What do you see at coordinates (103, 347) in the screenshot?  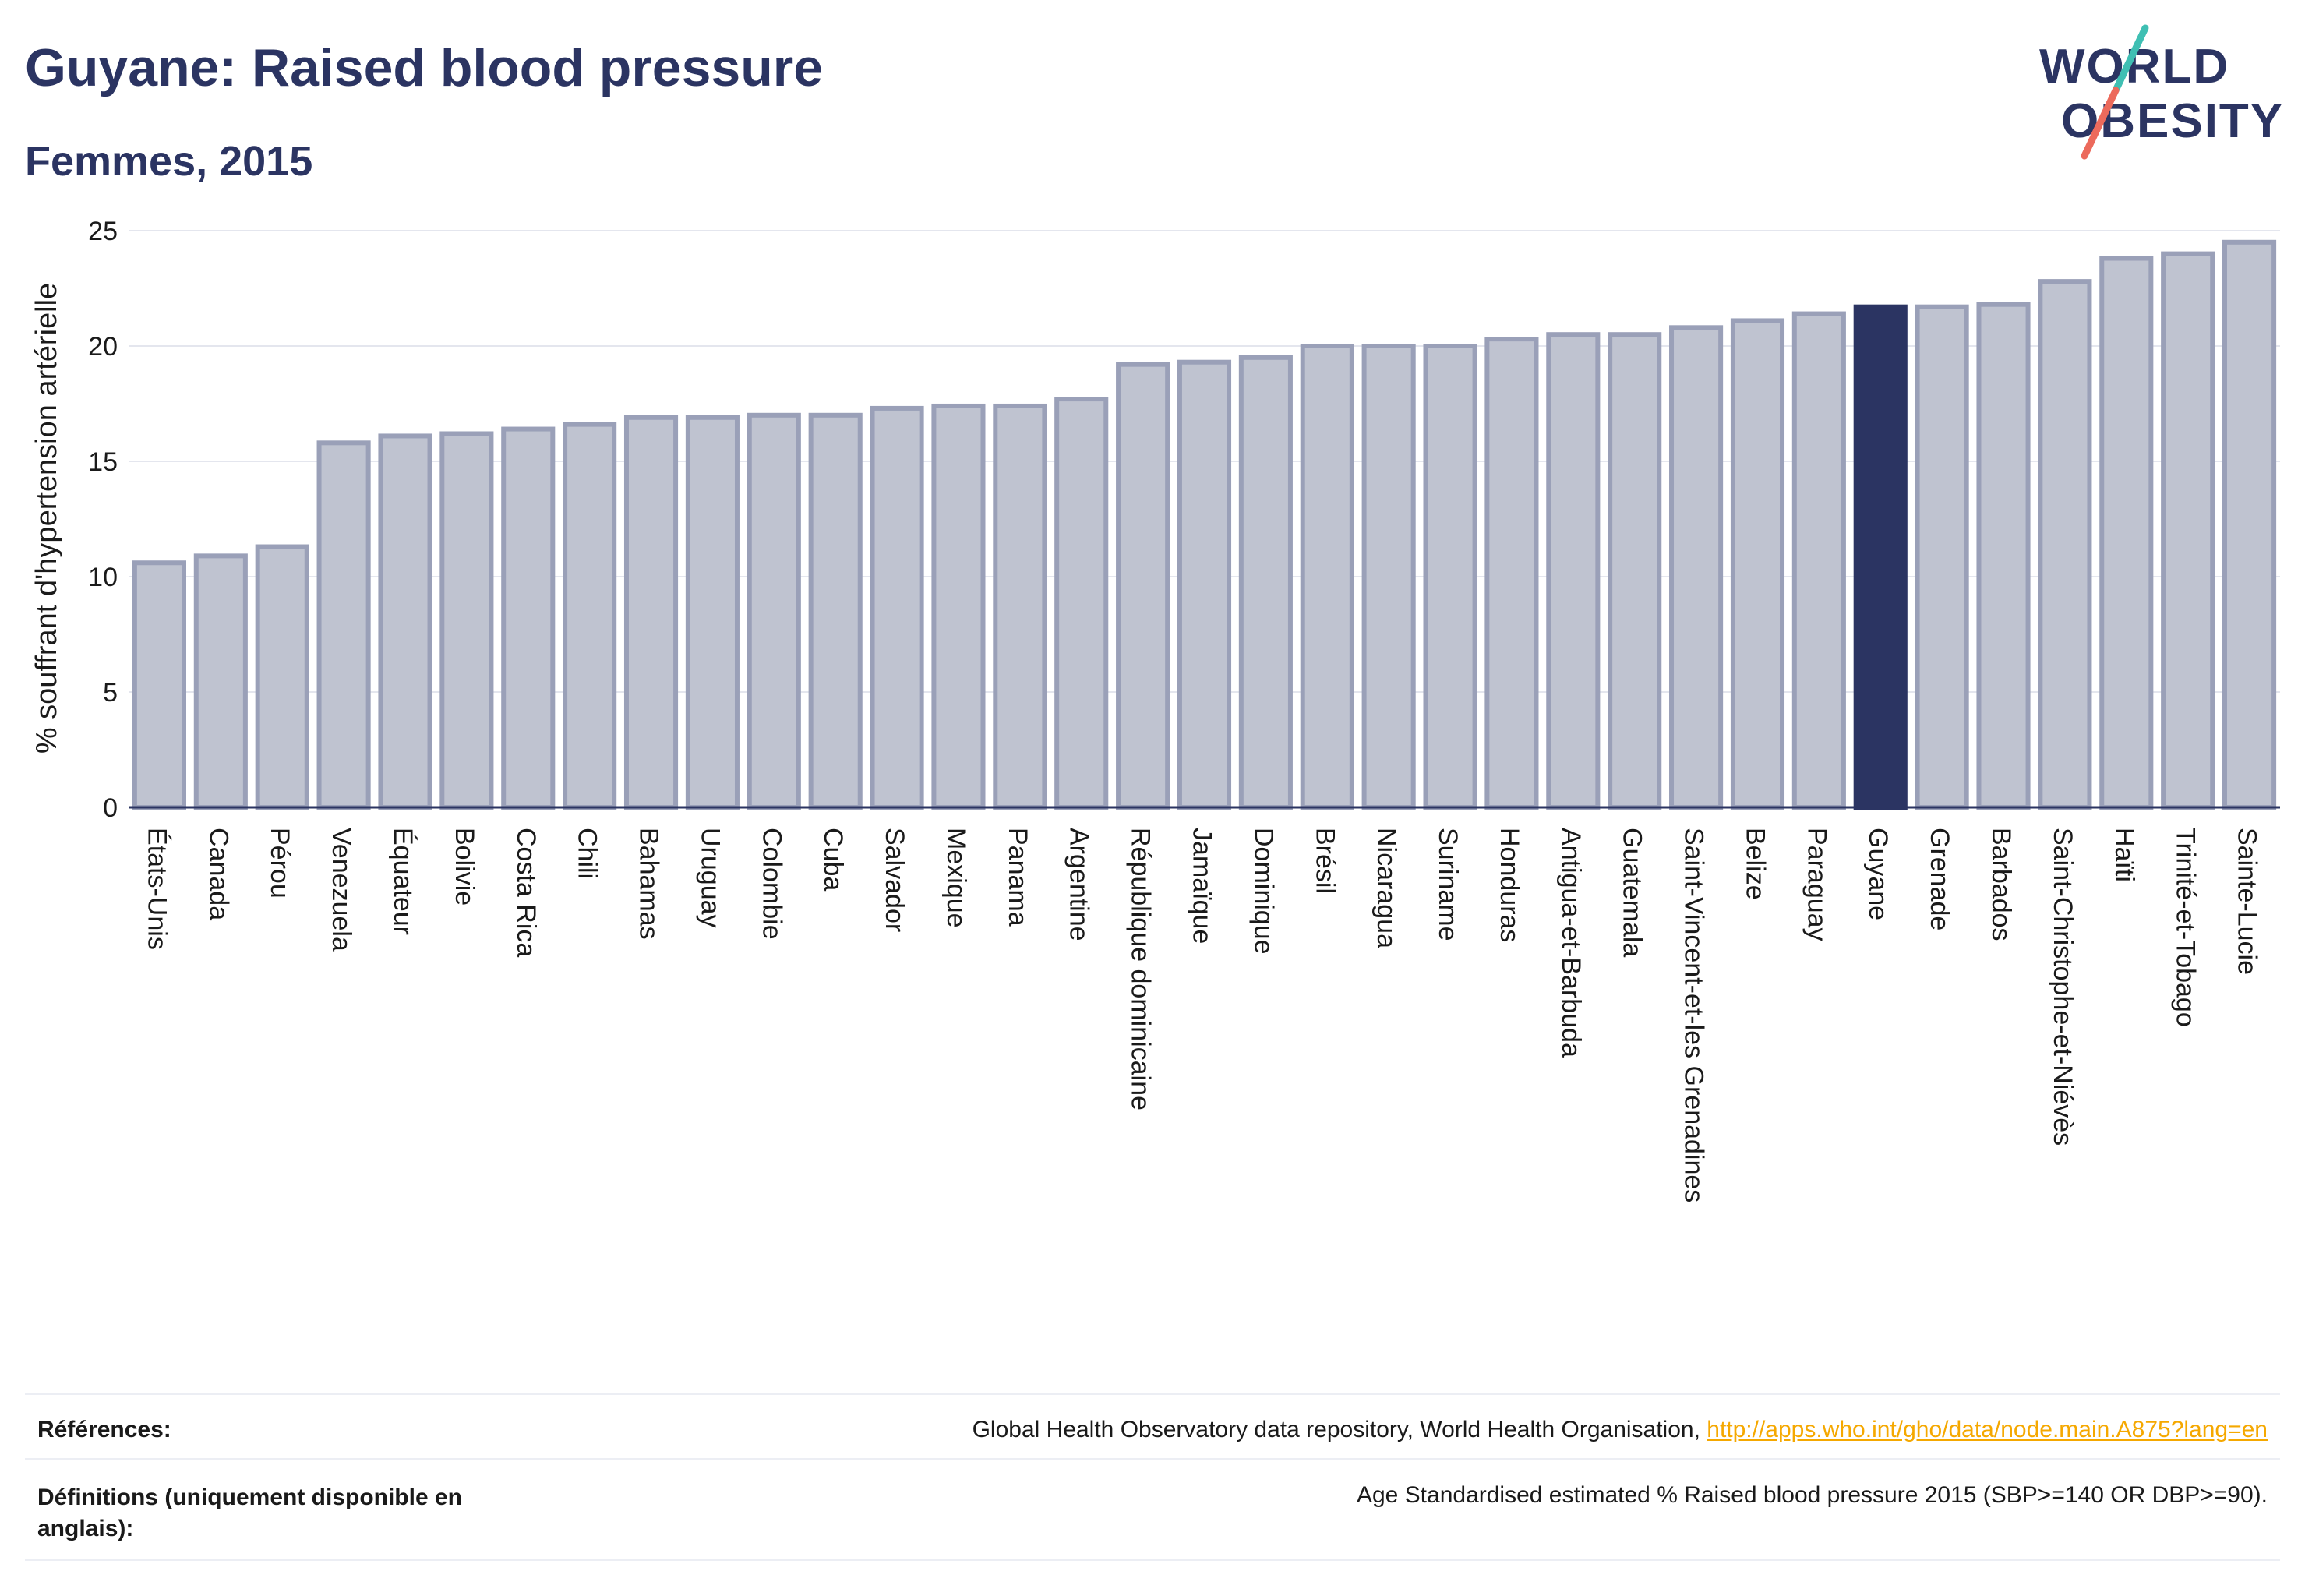 I see `y-tick-label: 20` at bounding box center [103, 347].